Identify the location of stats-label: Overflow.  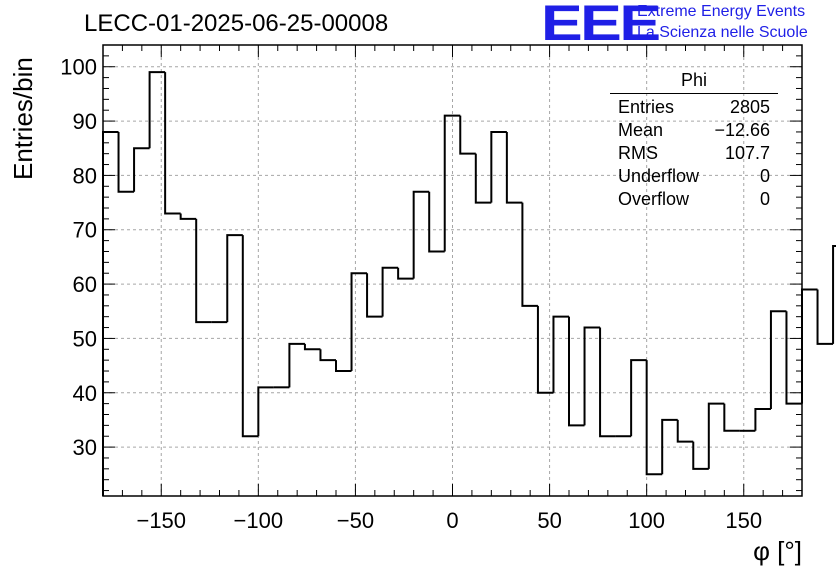
(654, 199).